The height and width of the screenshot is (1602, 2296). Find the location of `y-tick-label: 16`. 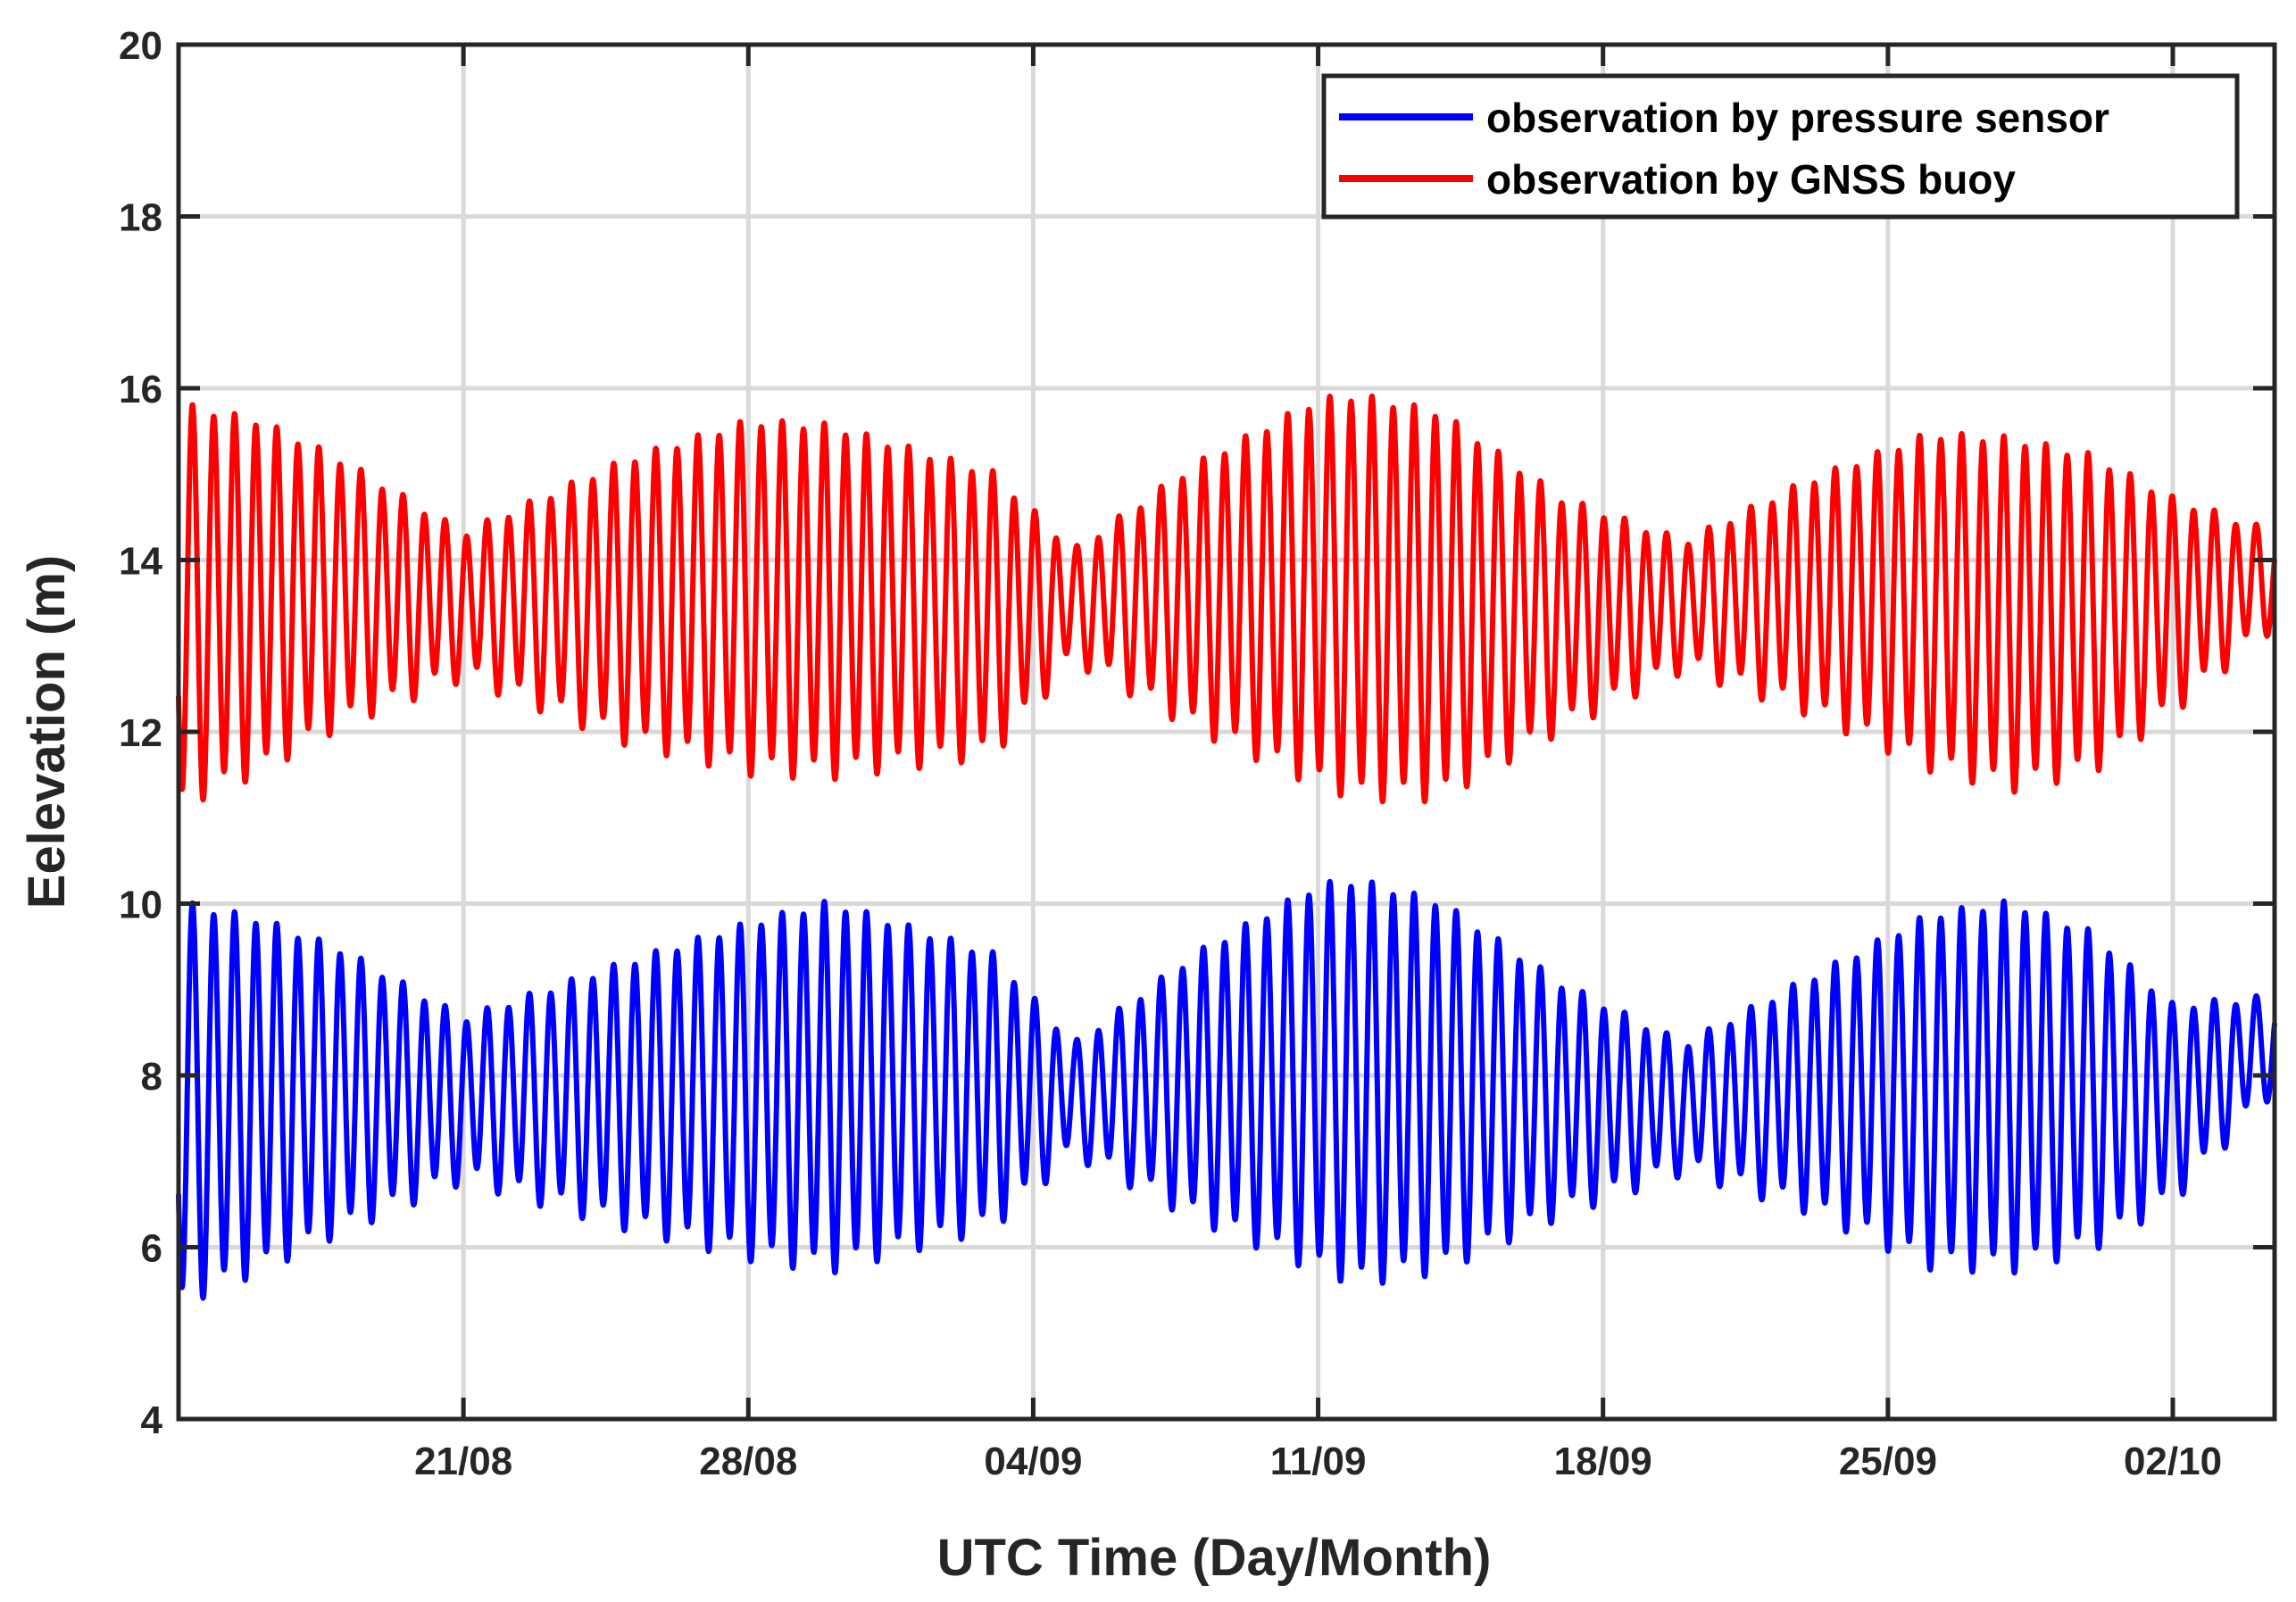

y-tick-label: 16 is located at coordinates (140, 389).